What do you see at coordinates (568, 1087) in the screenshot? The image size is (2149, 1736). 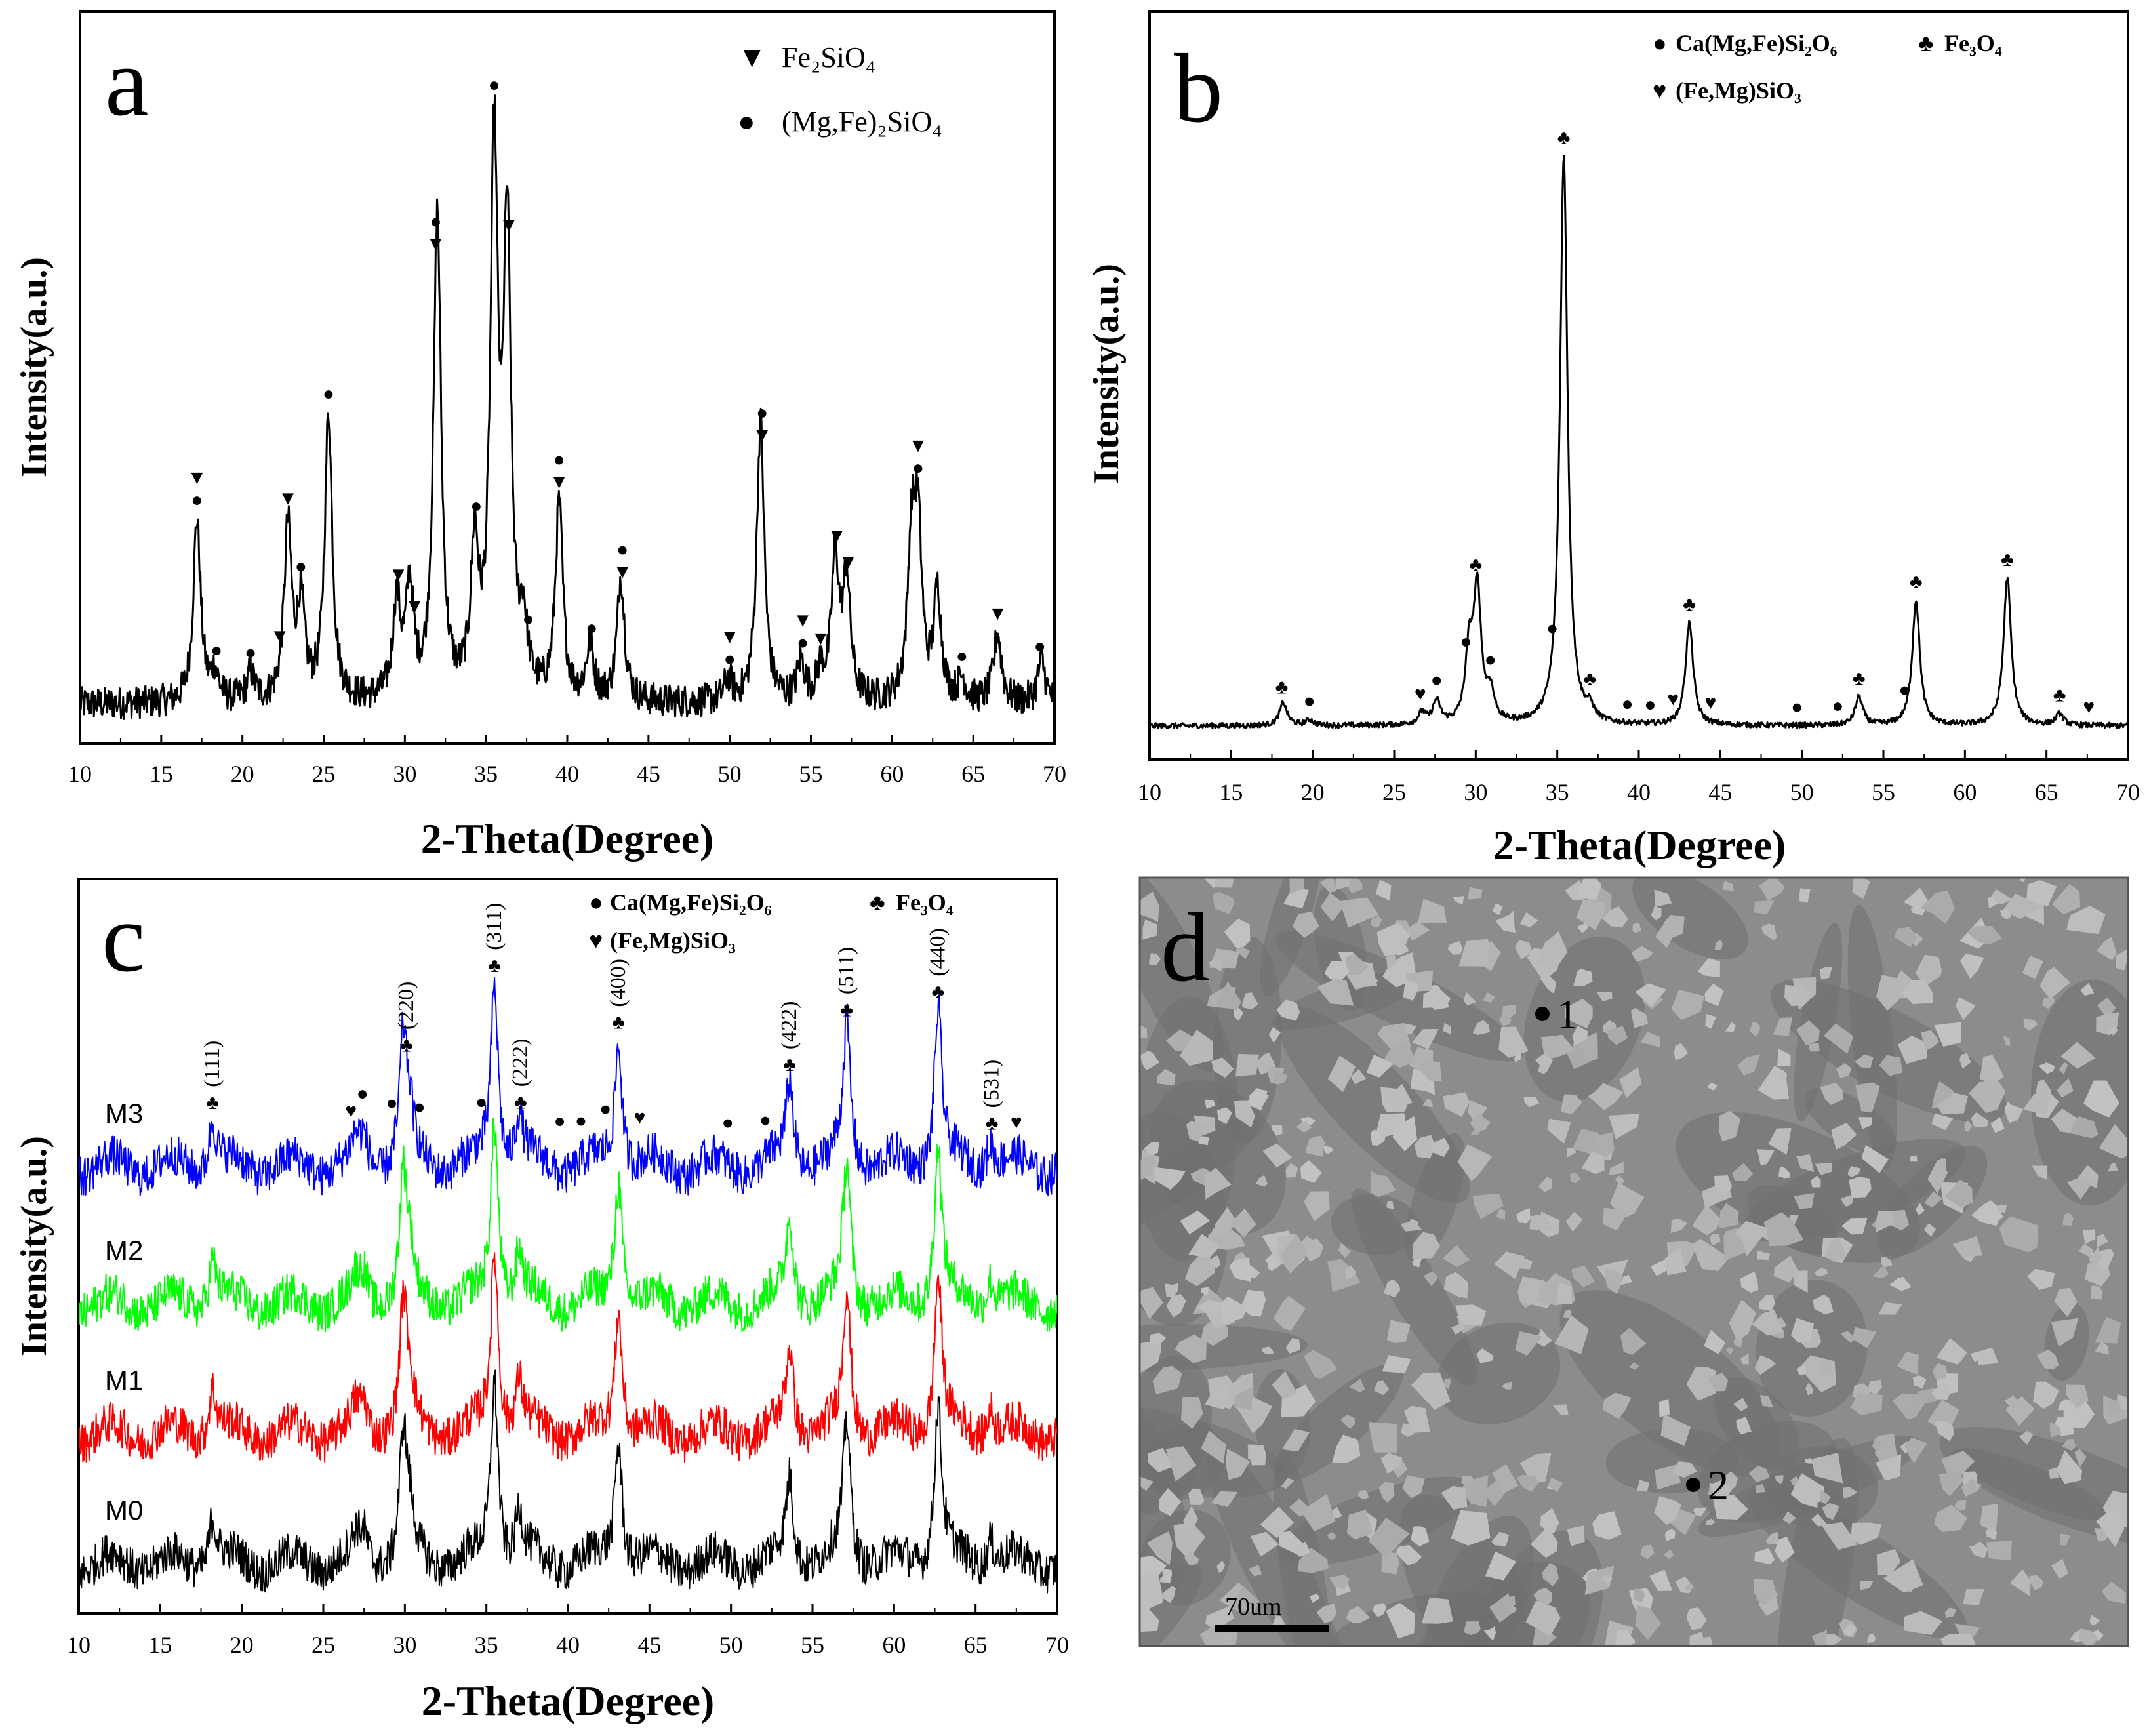 I see `xrd-curve-m3` at bounding box center [568, 1087].